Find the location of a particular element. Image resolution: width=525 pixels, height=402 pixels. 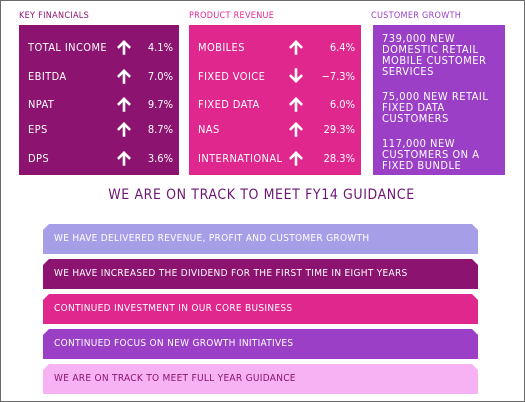

metric-value: 28.3% is located at coordinates (339, 158).